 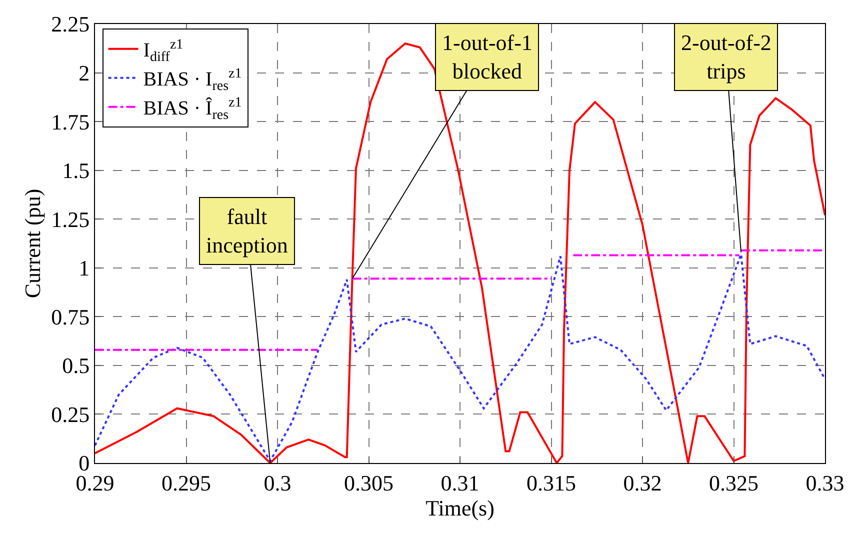 I want to click on y-tick-label: 0.25, so click(x=70, y=414).